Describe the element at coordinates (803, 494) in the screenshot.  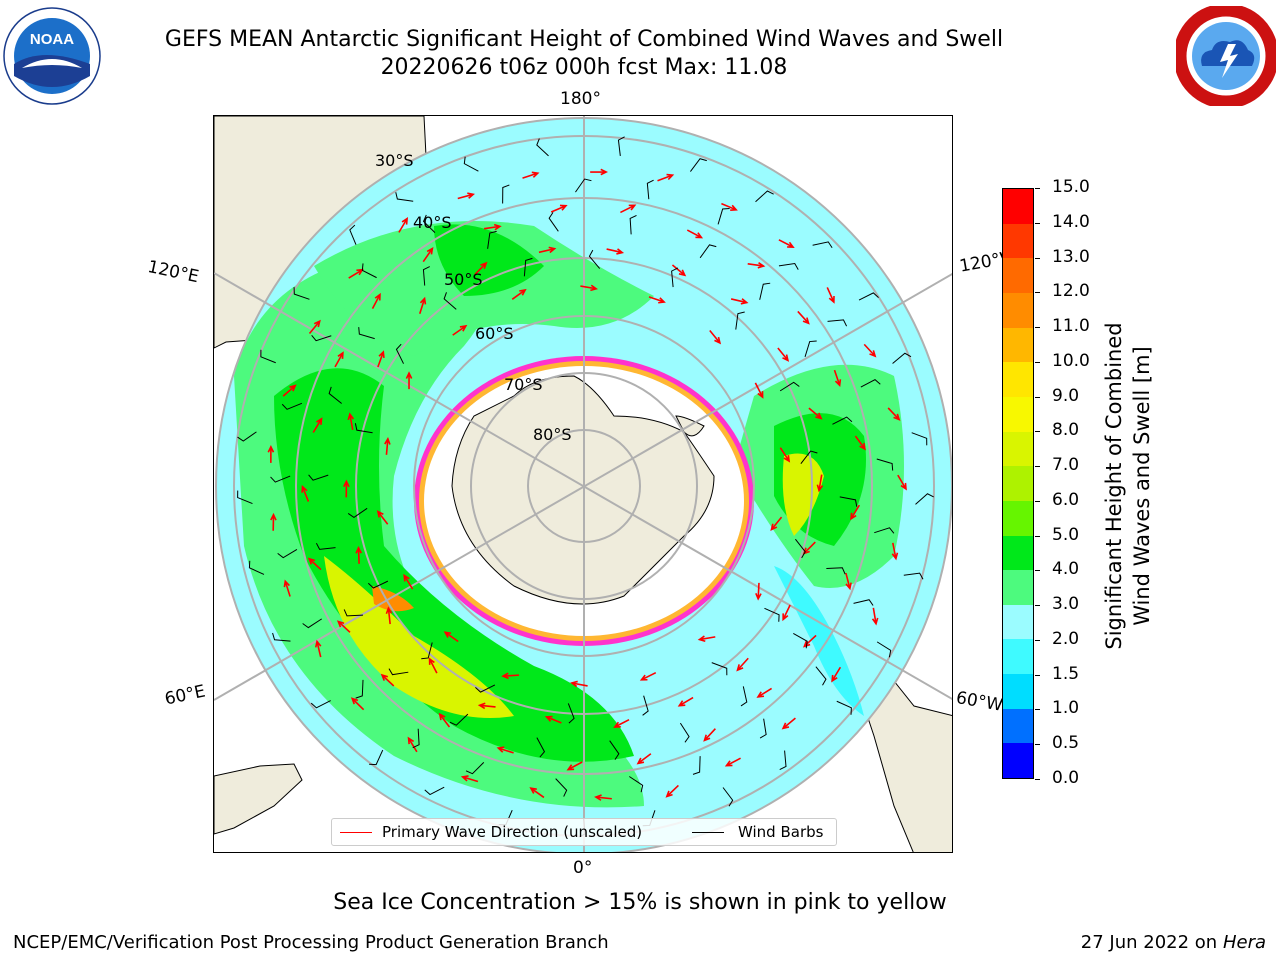
I see `band-peak-right` at that location.